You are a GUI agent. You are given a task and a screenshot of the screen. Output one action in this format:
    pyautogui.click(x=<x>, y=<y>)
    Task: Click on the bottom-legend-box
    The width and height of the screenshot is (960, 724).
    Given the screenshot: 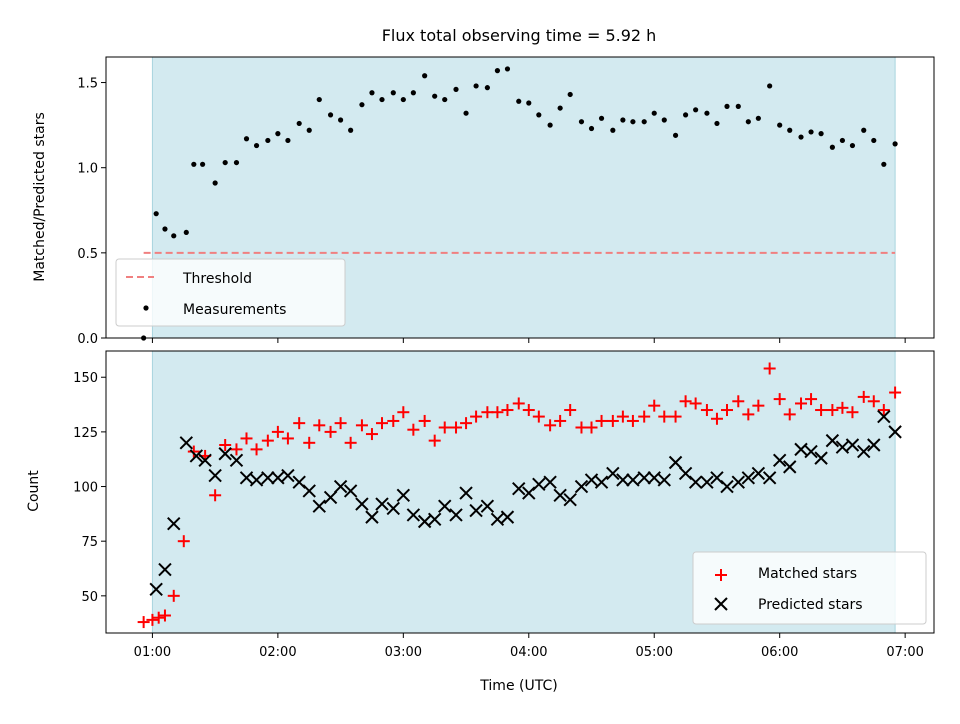 What is the action you would take?
    pyautogui.click(x=809, y=588)
    